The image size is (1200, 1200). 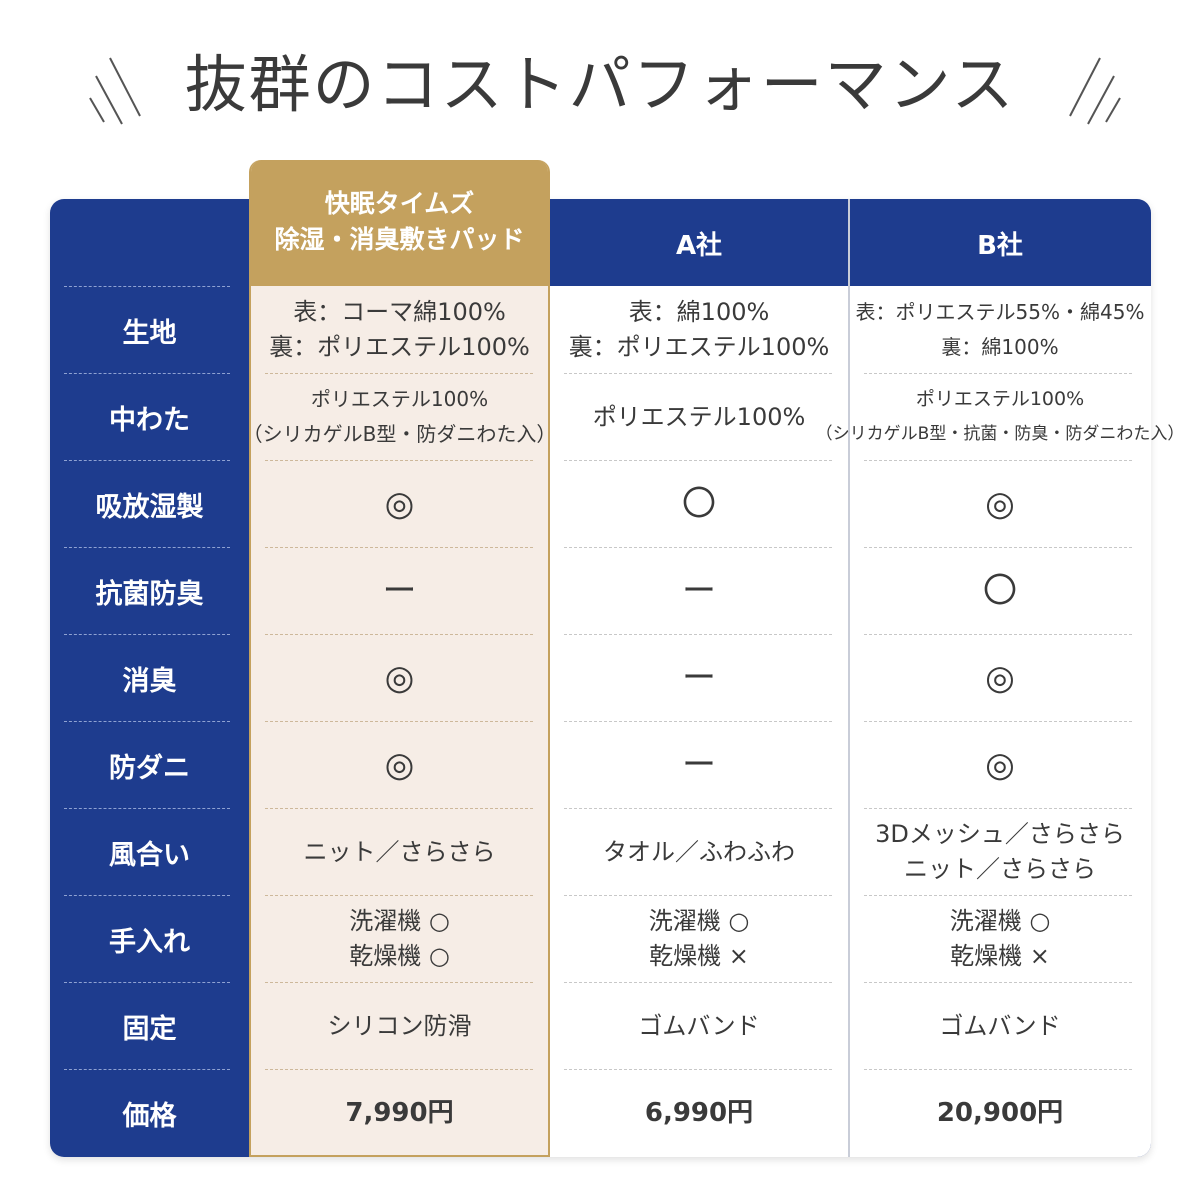 I want to click on cell-text: 表：コーマ綿100%, so click(x=399, y=312).